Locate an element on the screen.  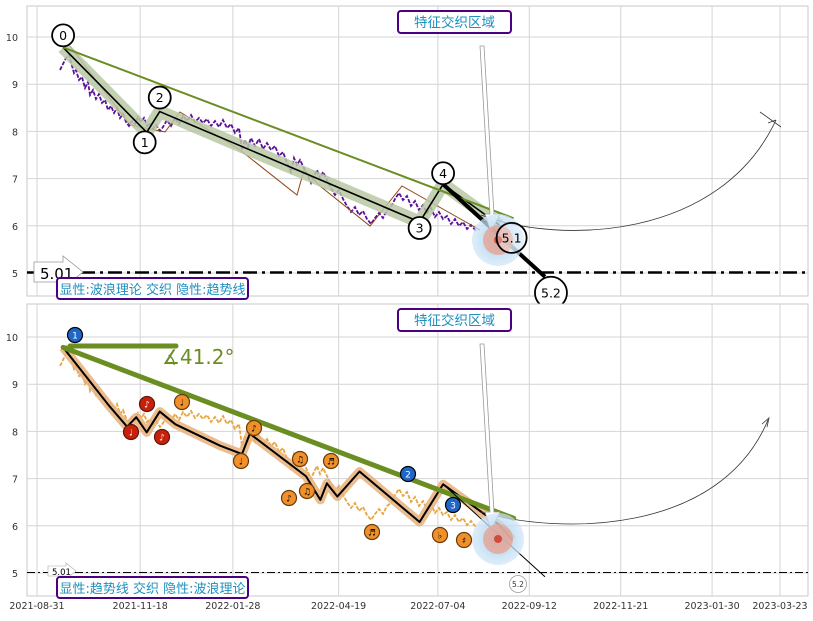
top-y-tick-labels: 5 6 7 8 9 10 is located at coordinates (12, 156).